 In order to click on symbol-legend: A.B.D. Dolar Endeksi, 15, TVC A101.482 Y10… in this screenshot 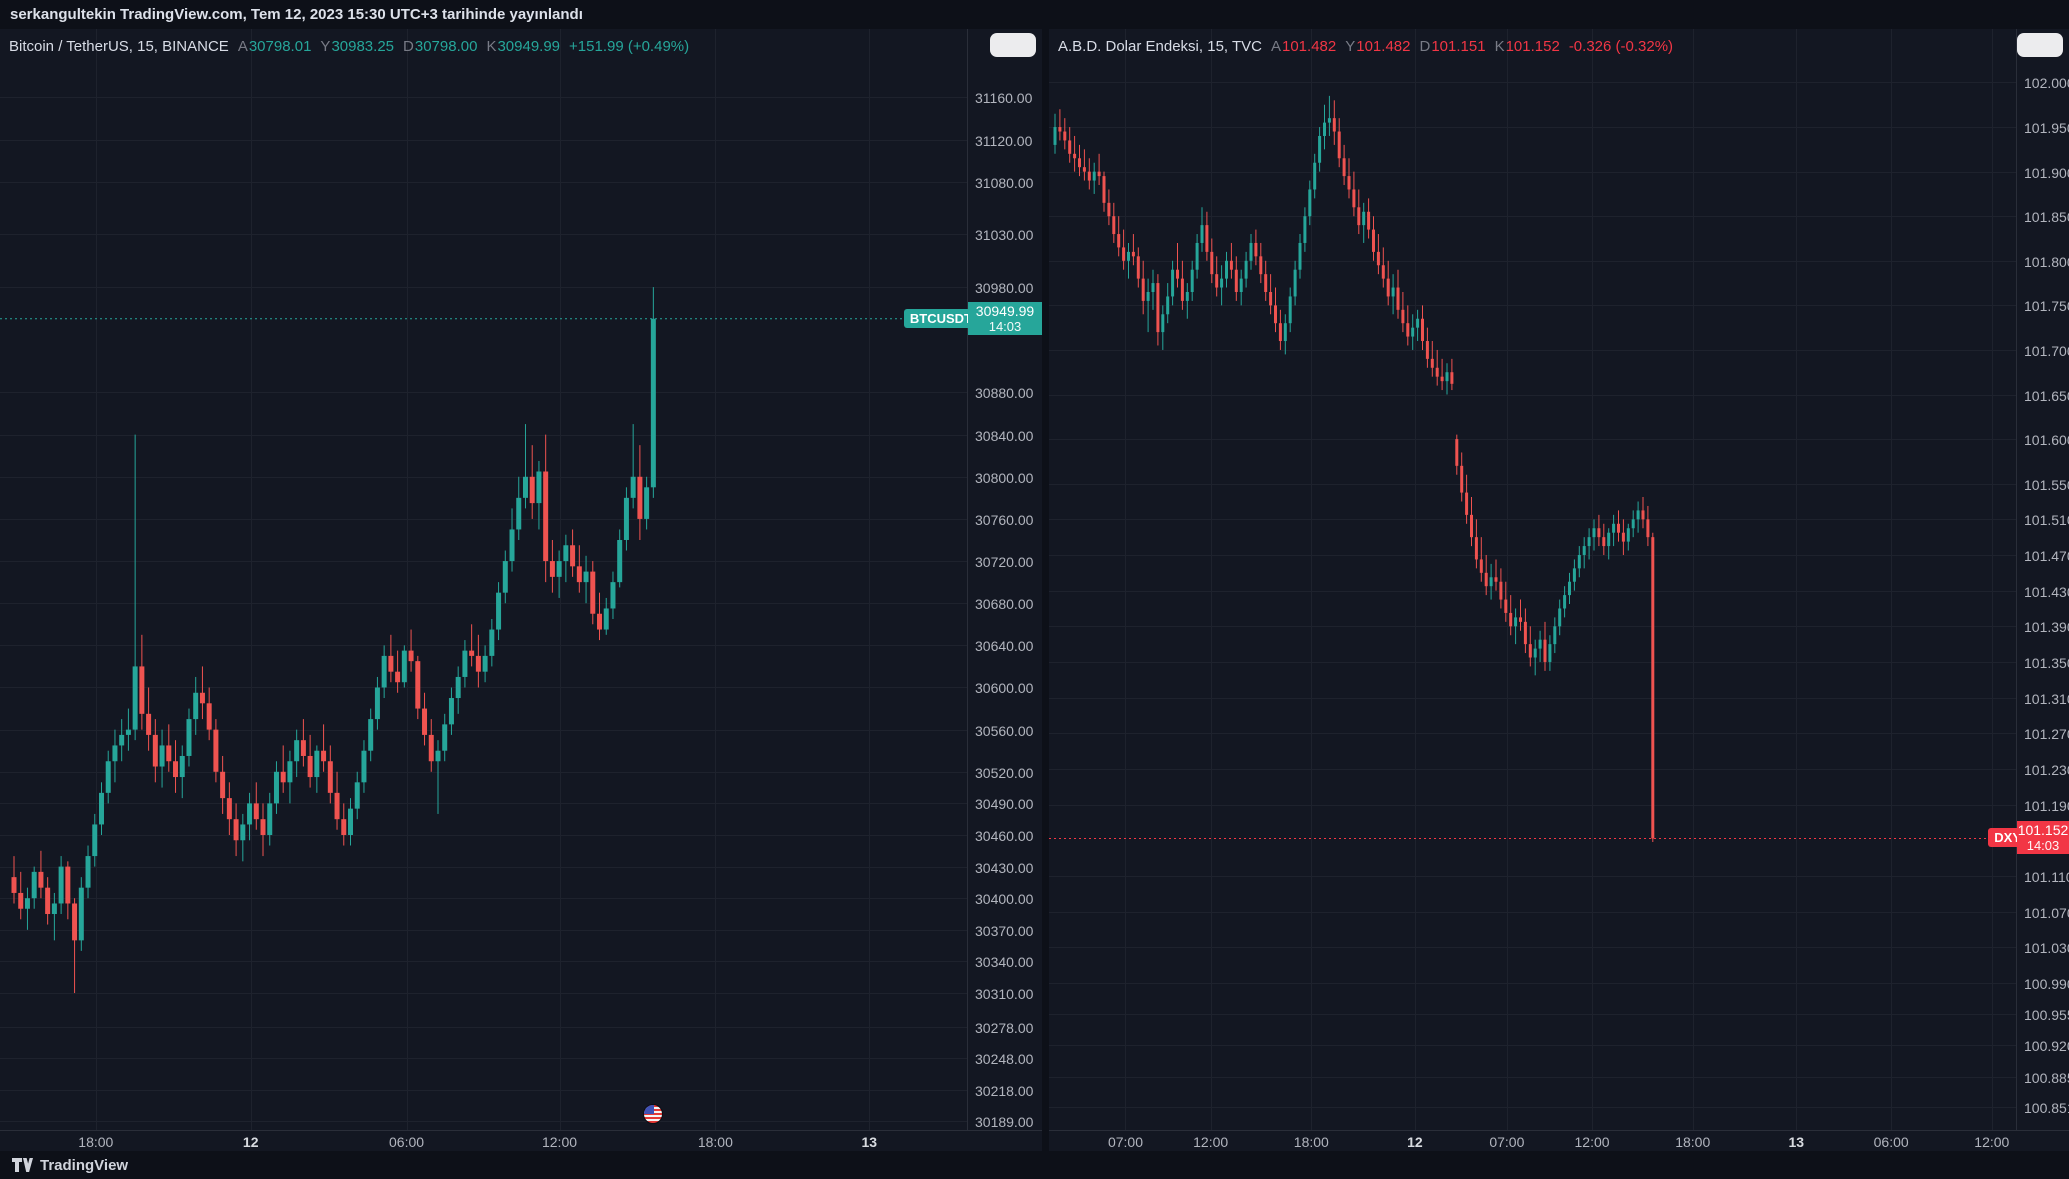, I will do `click(1365, 46)`.